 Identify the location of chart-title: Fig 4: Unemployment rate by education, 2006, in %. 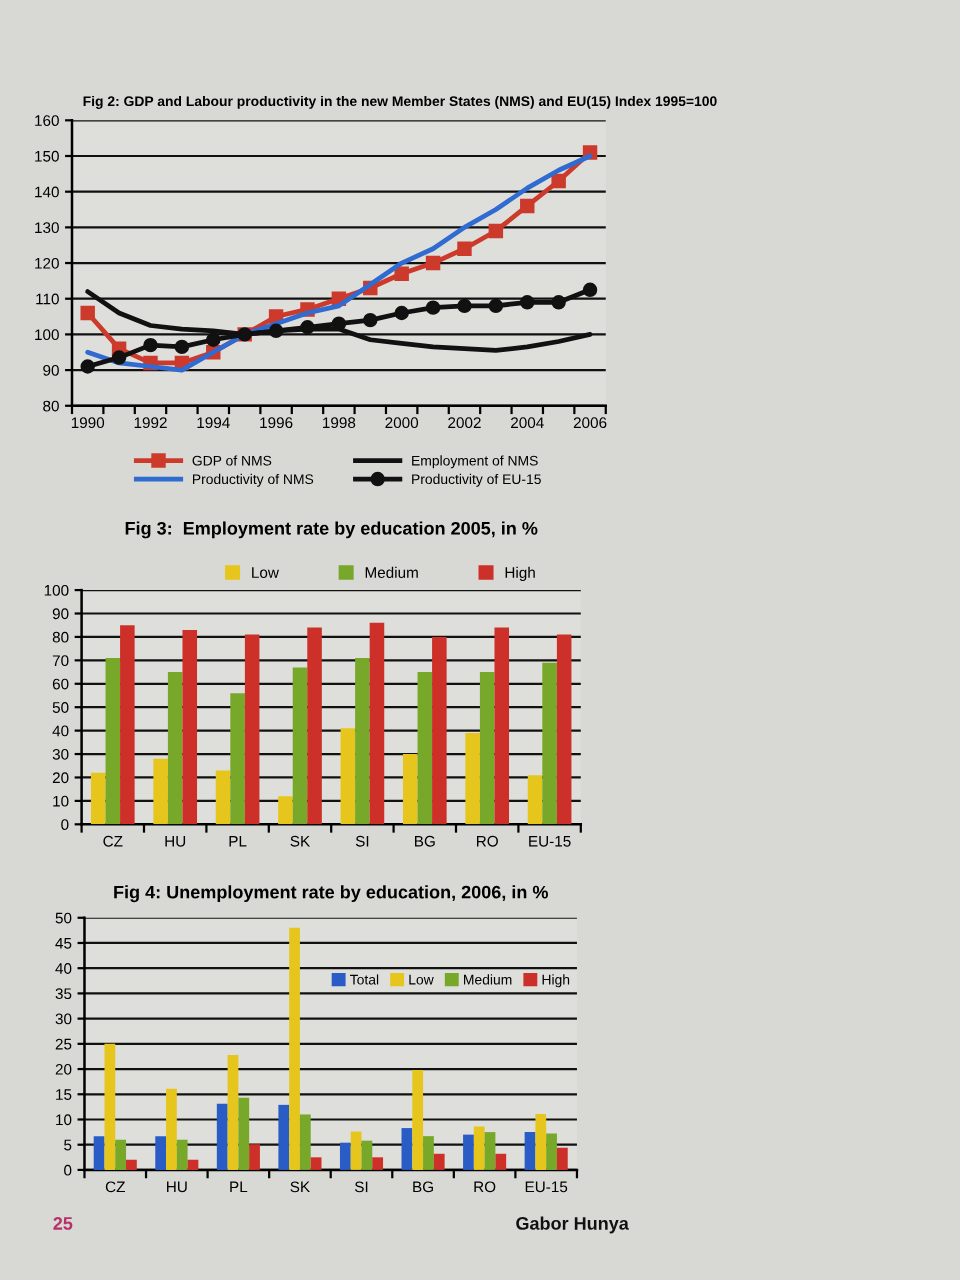
(331, 894).